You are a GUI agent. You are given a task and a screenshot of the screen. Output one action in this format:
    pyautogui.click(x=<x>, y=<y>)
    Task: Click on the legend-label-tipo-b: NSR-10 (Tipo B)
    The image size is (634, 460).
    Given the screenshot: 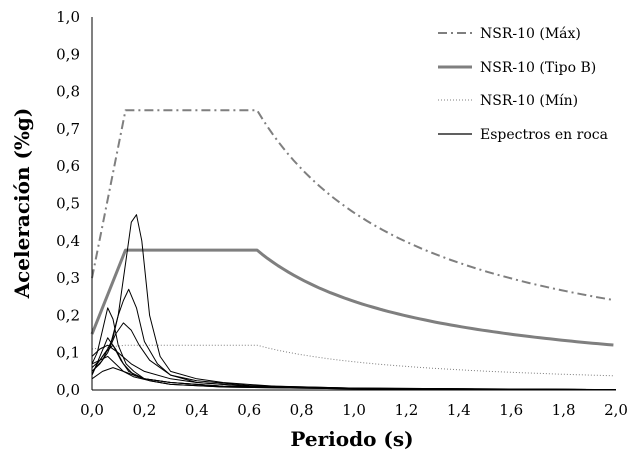 What is the action you would take?
    pyautogui.click(x=538, y=68)
    